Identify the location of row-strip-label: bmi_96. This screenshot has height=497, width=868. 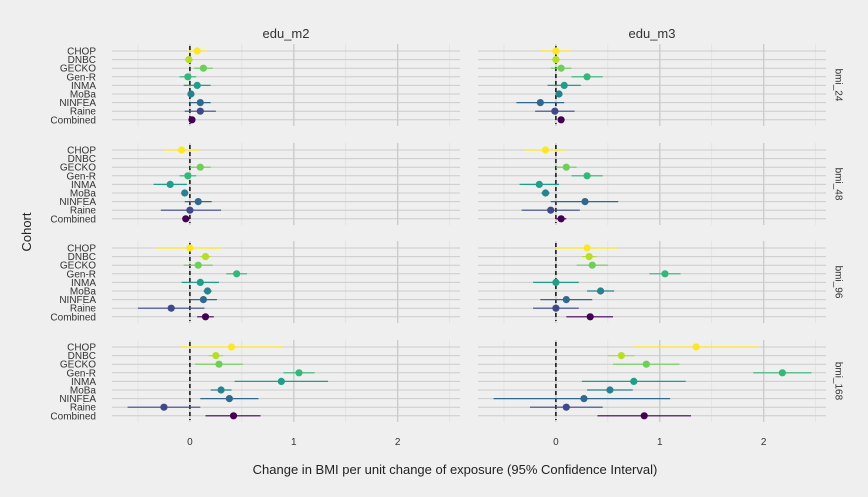
(837, 282).